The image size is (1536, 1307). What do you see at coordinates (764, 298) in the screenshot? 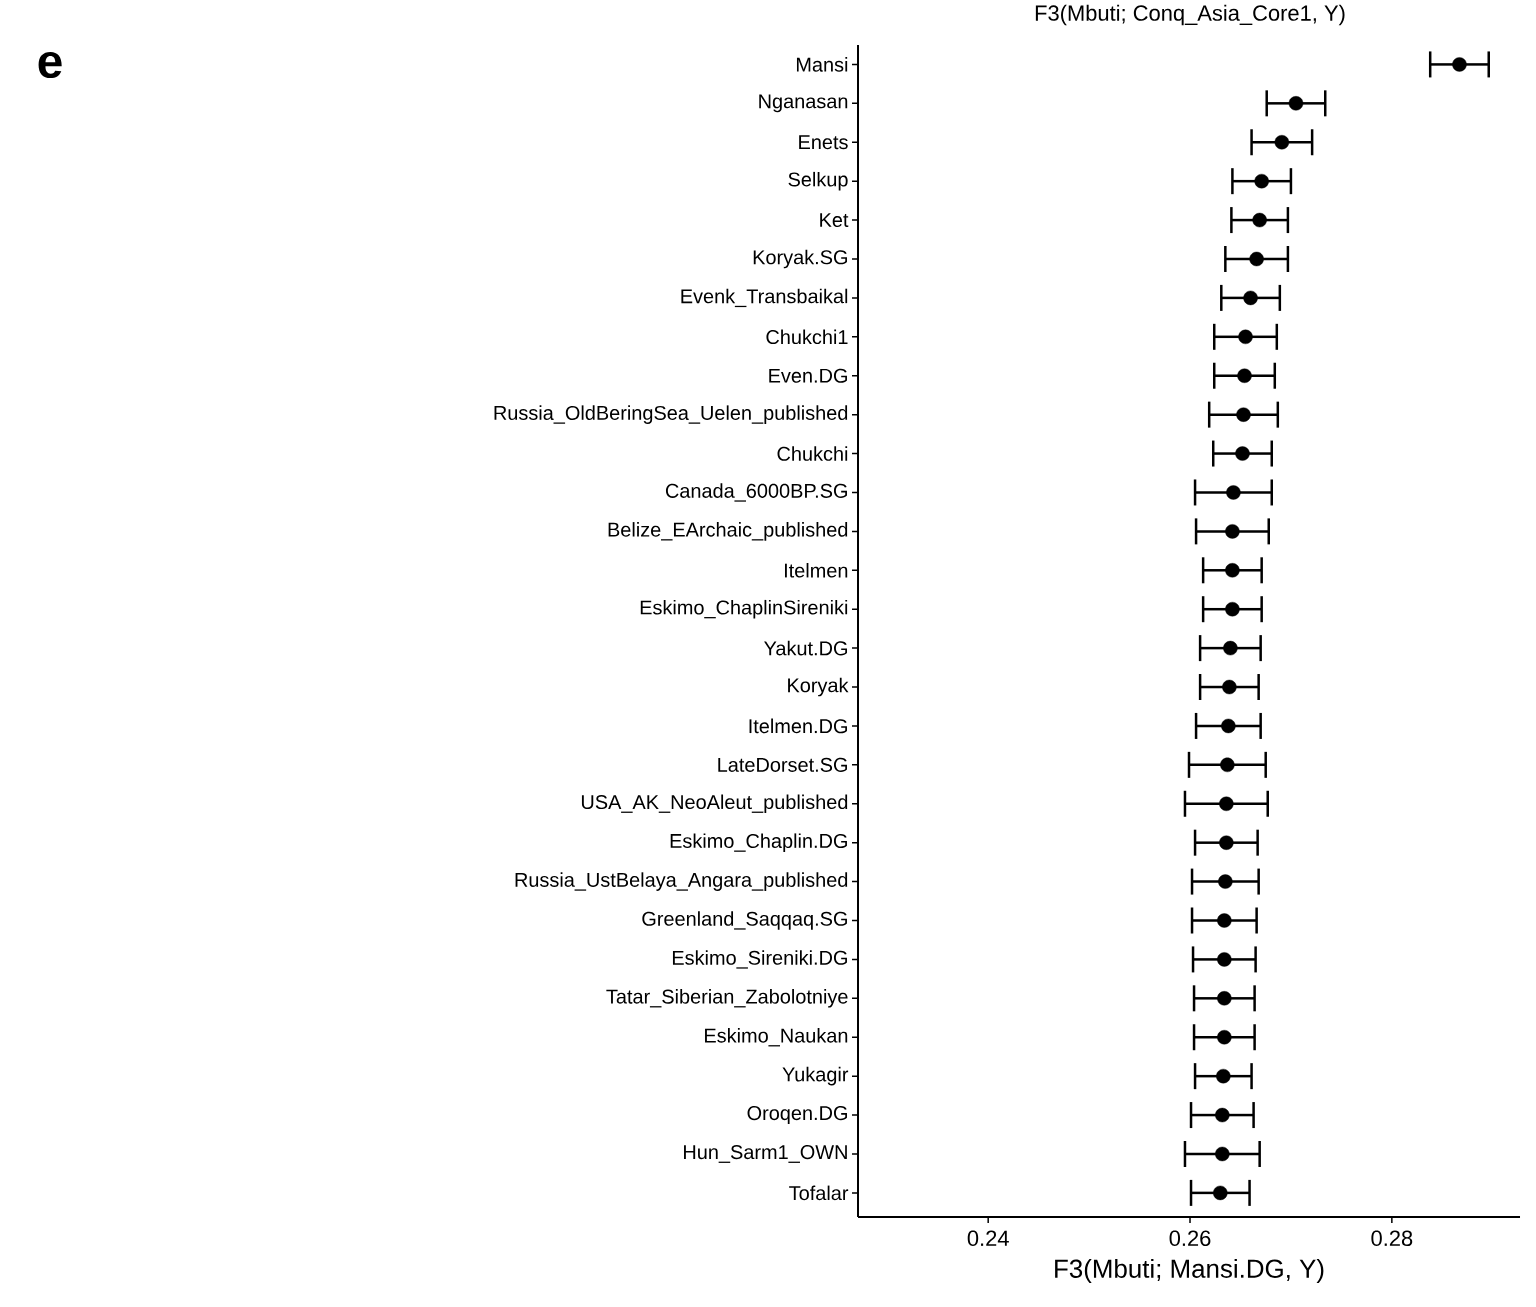
I see `y-tick-label: Evenk_Transbaikal` at bounding box center [764, 298].